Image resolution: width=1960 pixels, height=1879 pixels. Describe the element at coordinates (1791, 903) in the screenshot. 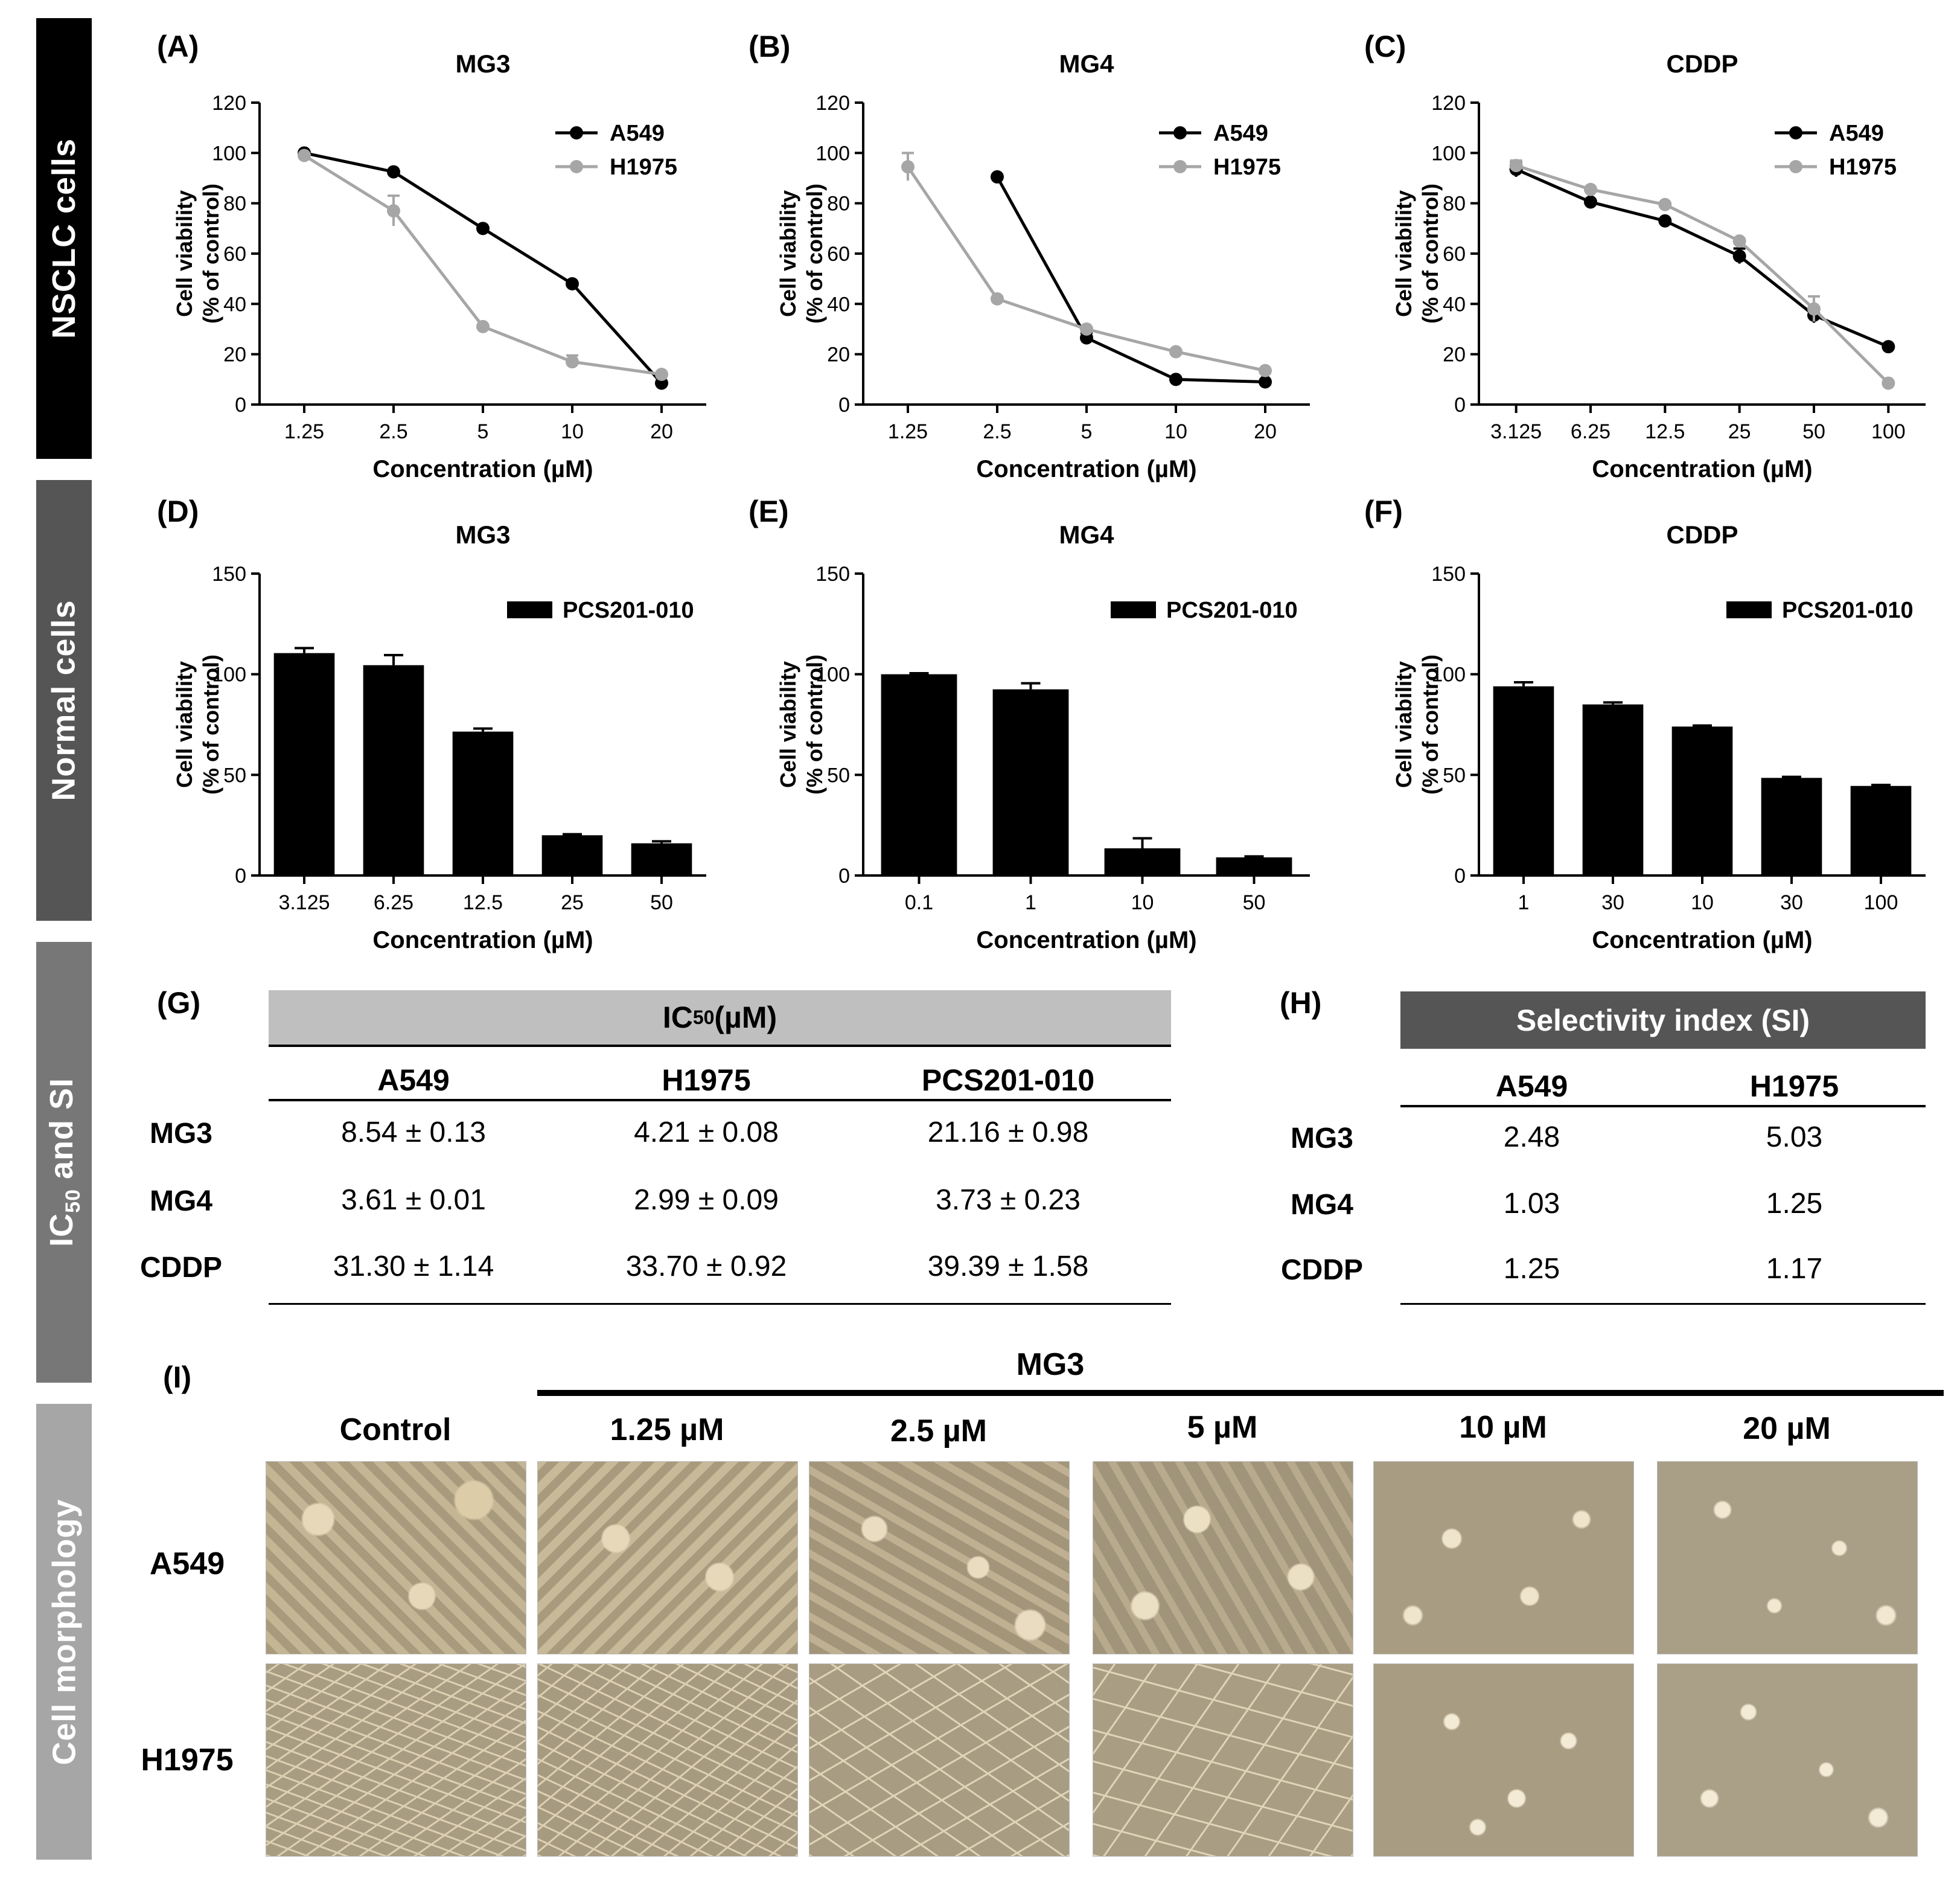

I see `x-tick-label: 30` at that location.